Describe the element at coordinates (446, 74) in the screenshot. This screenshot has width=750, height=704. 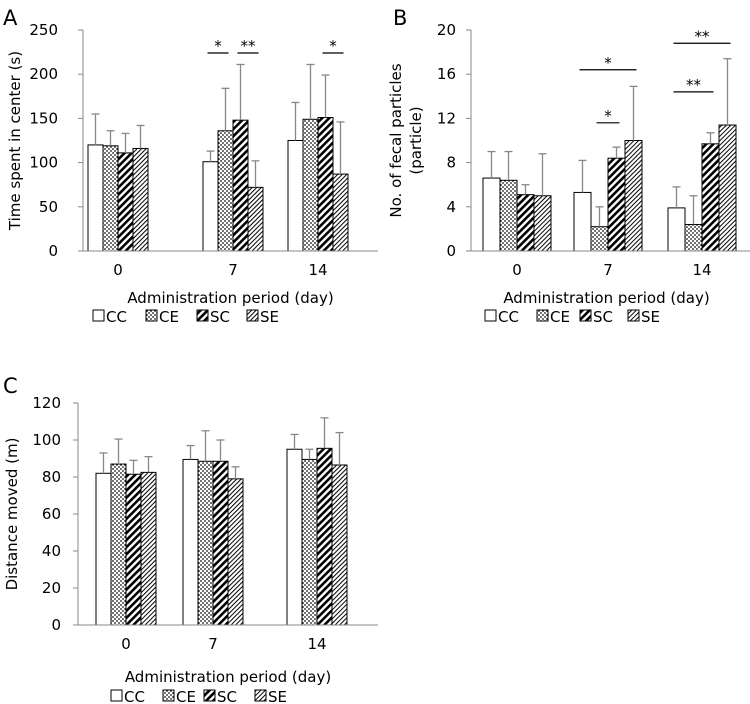
I see `y-tick-label: 16` at that location.